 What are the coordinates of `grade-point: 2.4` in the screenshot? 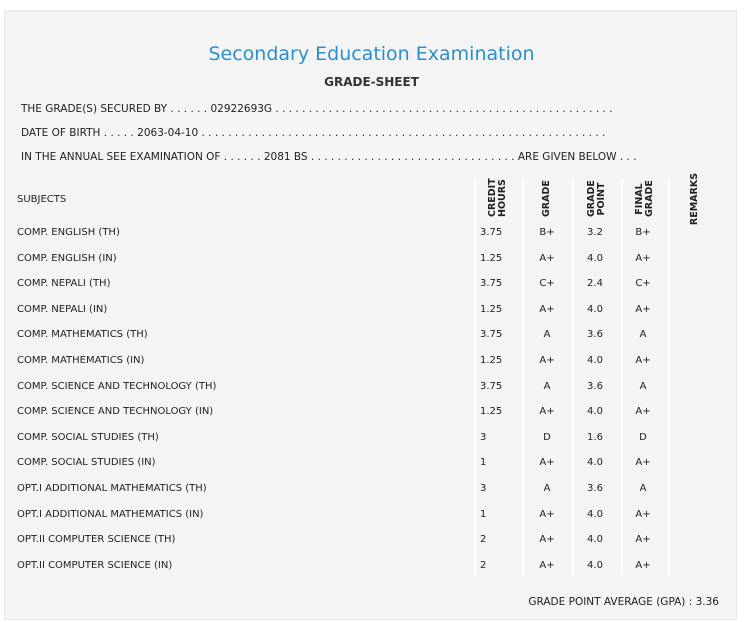 It's located at (595, 284).